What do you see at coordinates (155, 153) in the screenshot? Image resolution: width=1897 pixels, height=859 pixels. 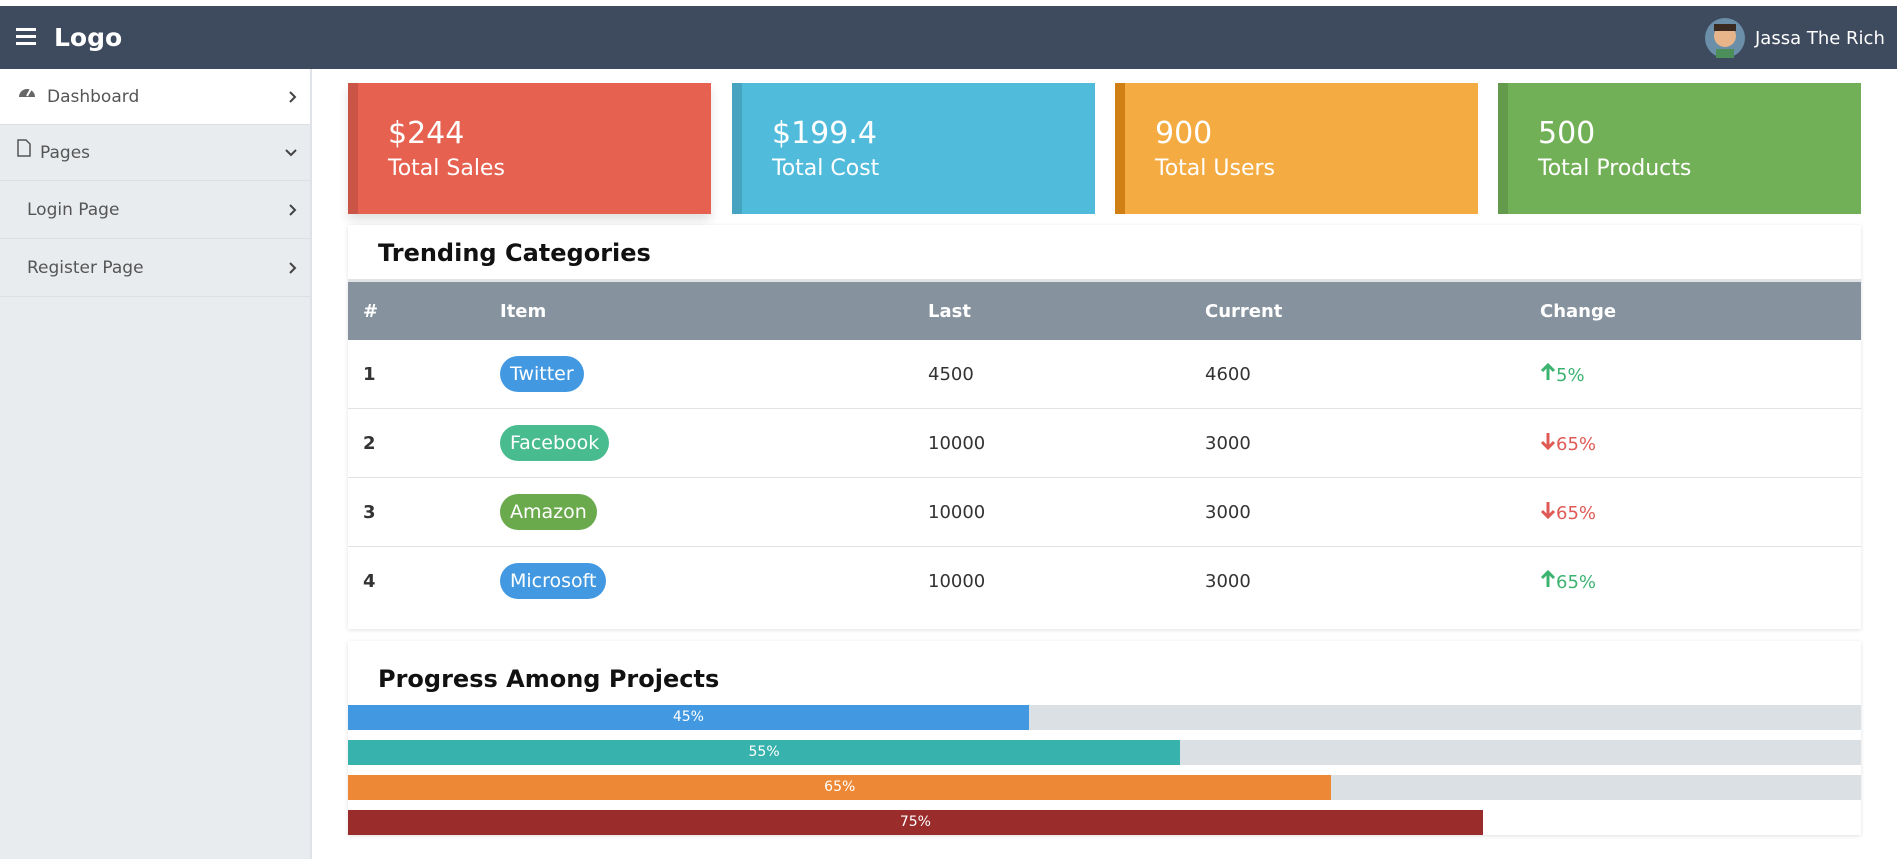 I see `nav-item: Pages` at bounding box center [155, 153].